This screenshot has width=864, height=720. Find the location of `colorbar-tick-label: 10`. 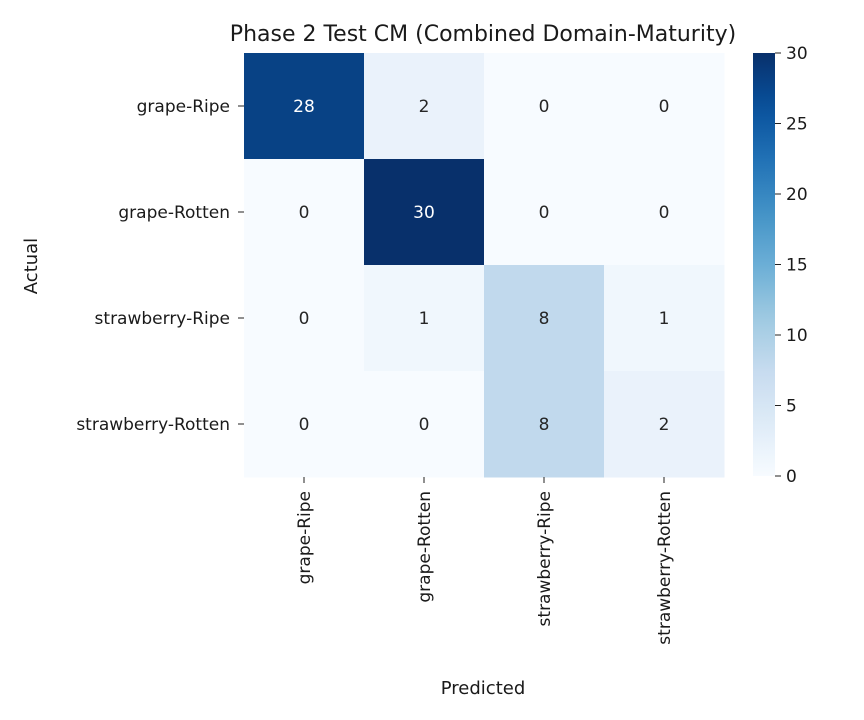

colorbar-tick-label: 10 is located at coordinates (797, 336).